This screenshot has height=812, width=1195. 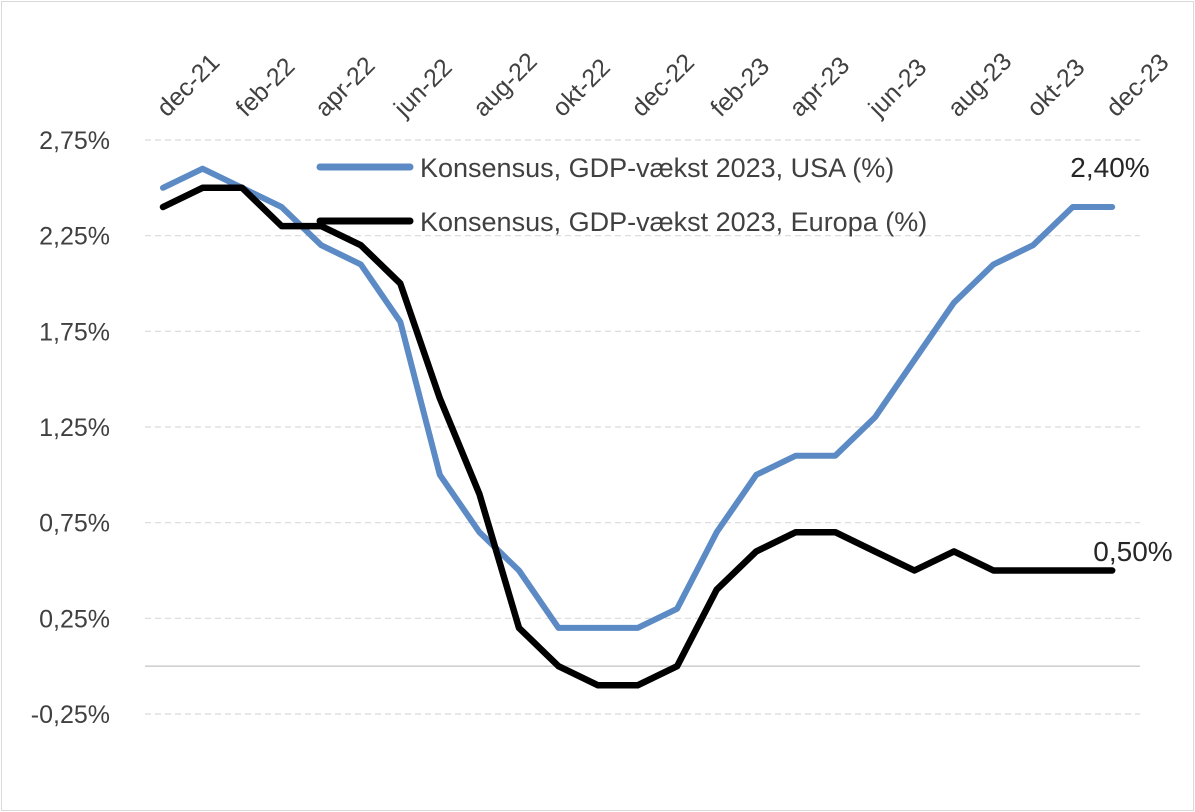 What do you see at coordinates (898, 88) in the screenshot?
I see `x-tick-label: jun-23` at bounding box center [898, 88].